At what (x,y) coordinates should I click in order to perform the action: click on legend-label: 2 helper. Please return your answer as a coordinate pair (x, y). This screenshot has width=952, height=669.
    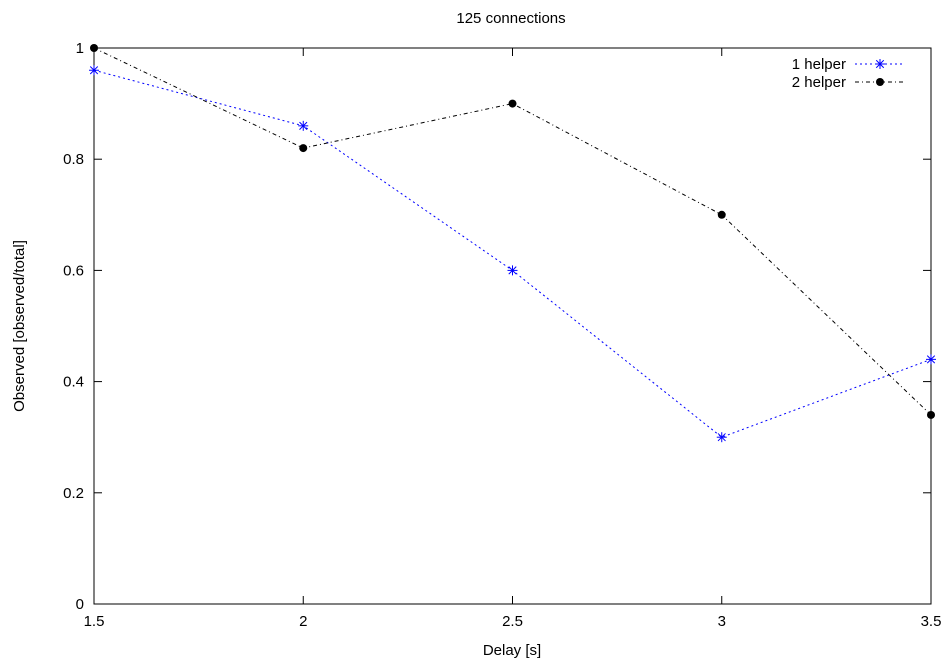
    Looking at the image, I should click on (819, 82).